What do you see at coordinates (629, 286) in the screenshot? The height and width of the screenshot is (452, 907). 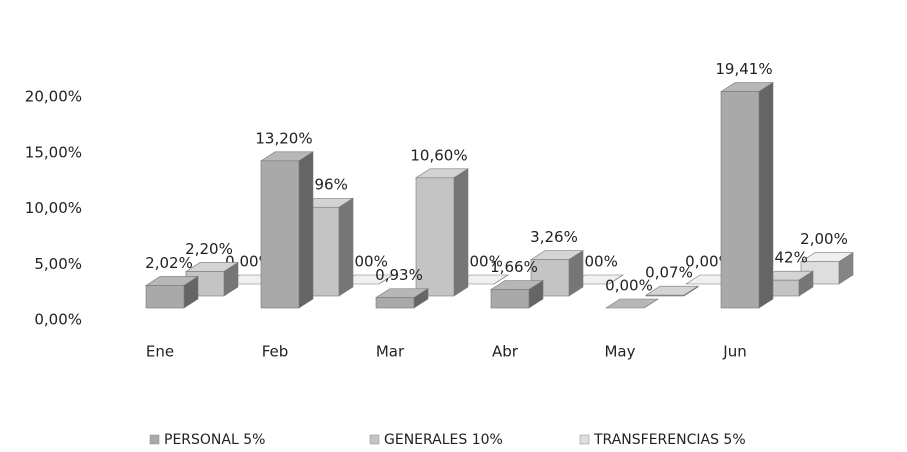 I see `data-label: 0,00%` at bounding box center [629, 286].